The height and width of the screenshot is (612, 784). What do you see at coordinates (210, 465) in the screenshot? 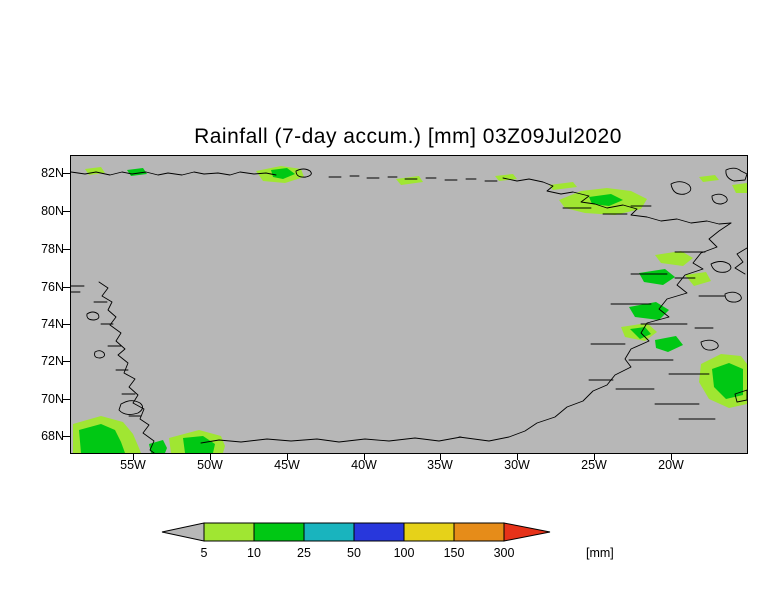
I see `lon-tick-label: 50W` at bounding box center [210, 465].